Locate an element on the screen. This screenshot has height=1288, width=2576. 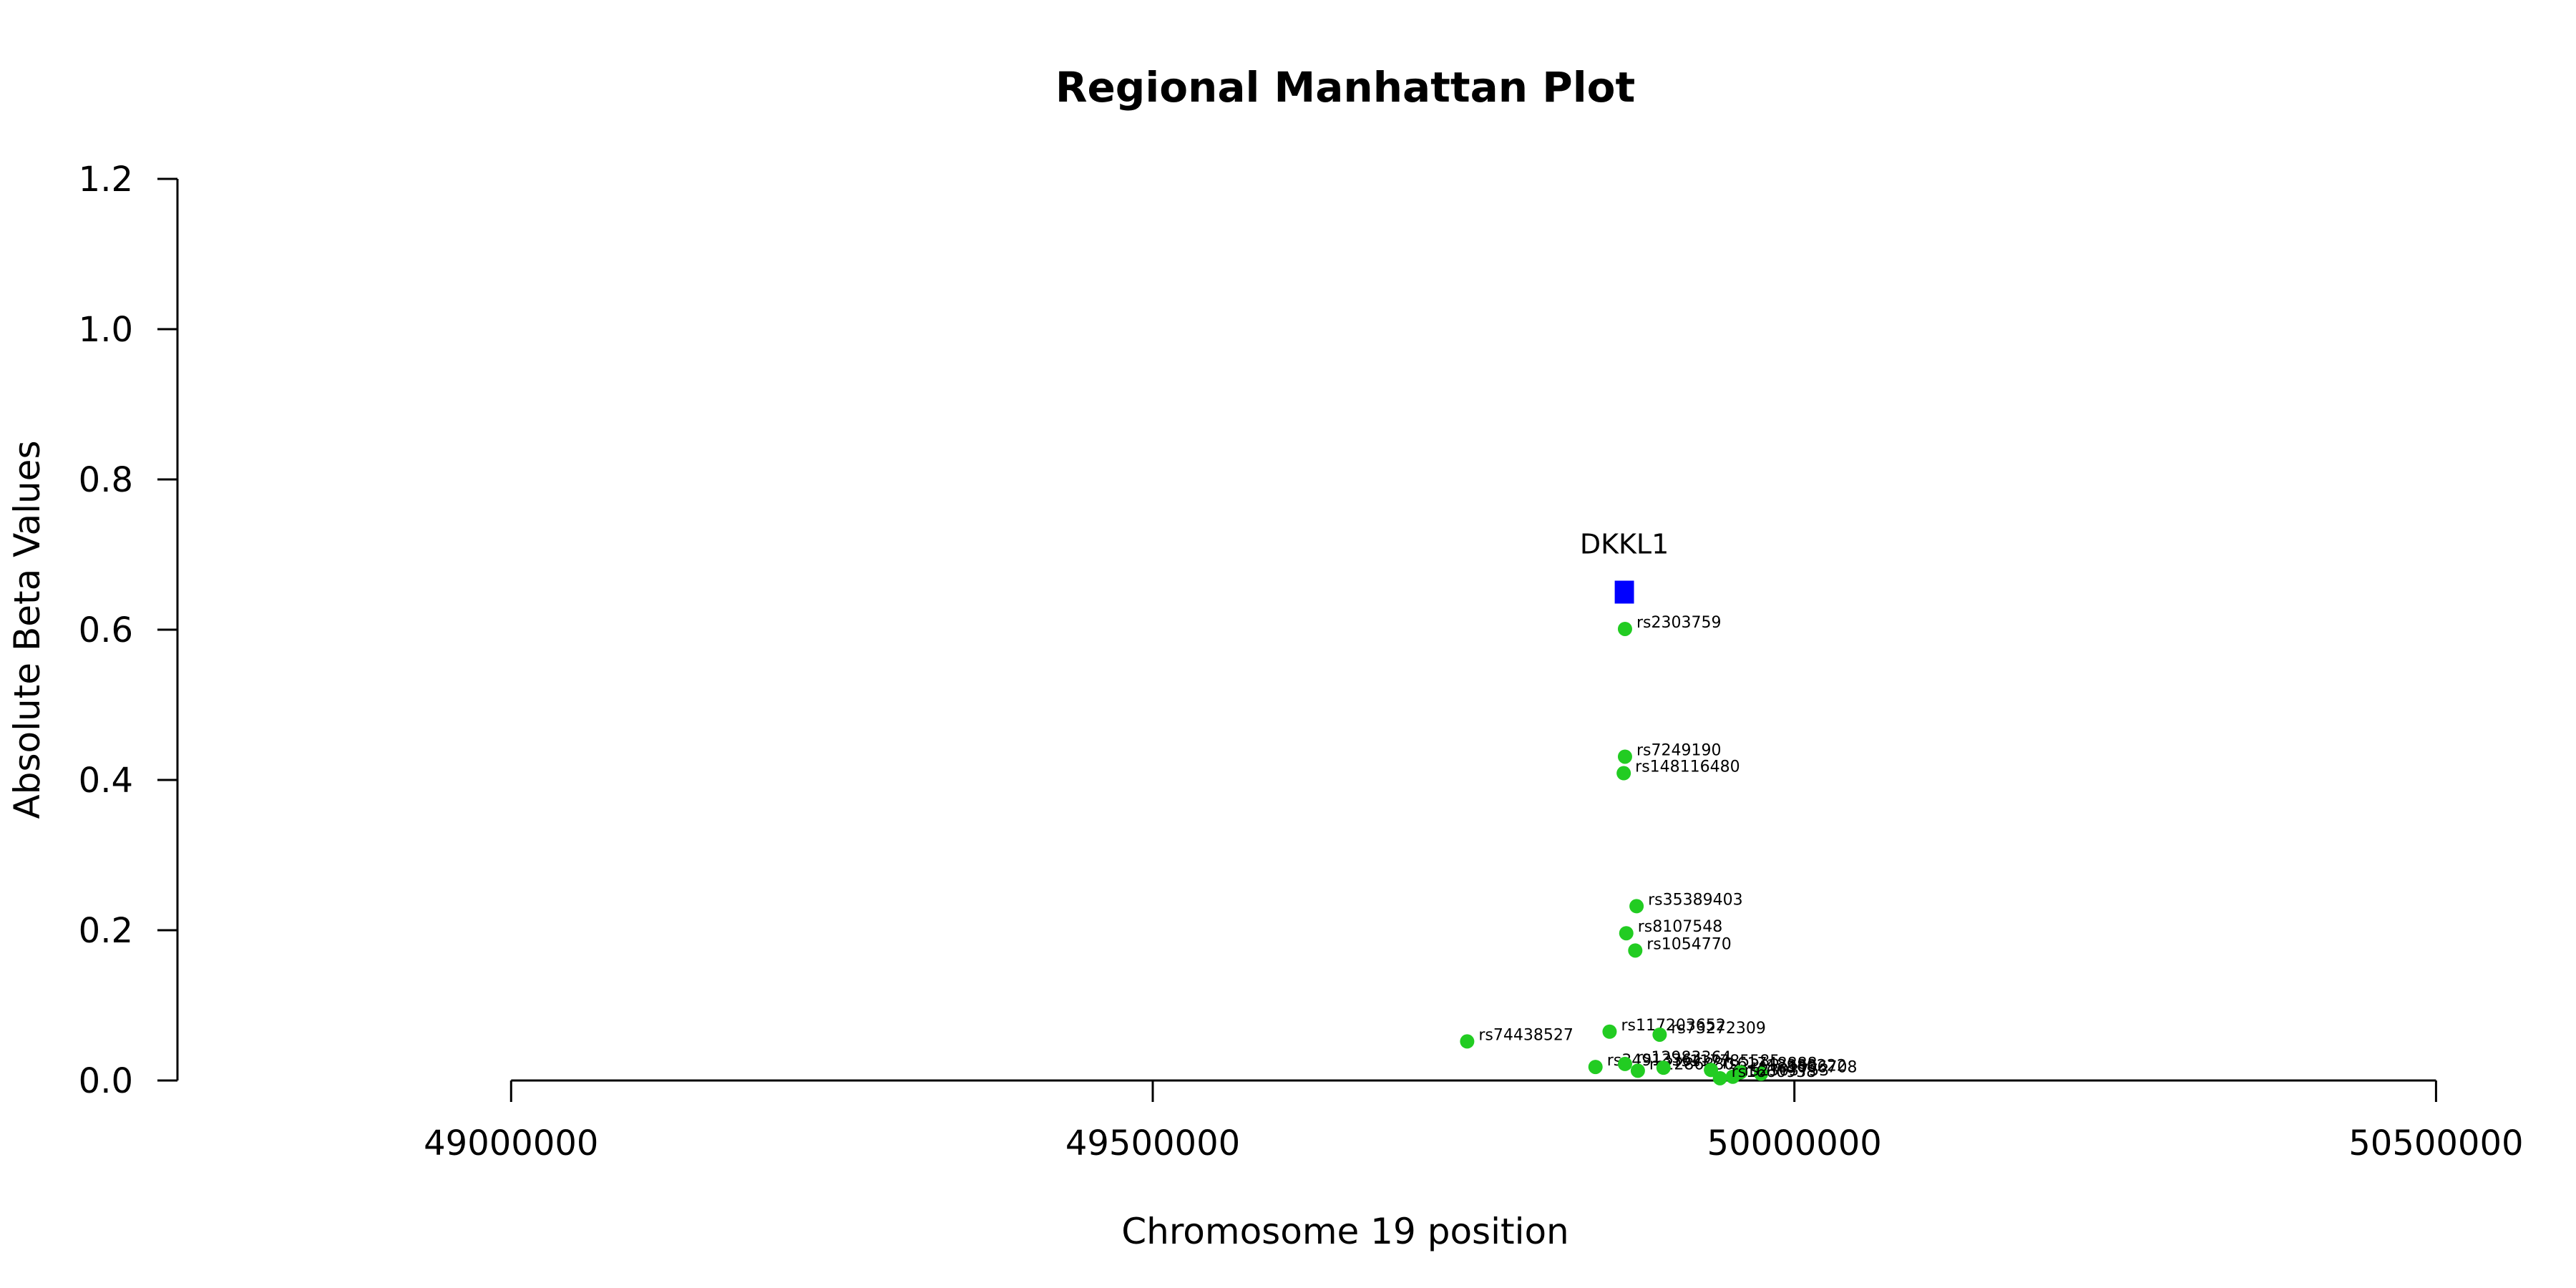
snp-label: rs2303753 is located at coordinates (1787, 1071).